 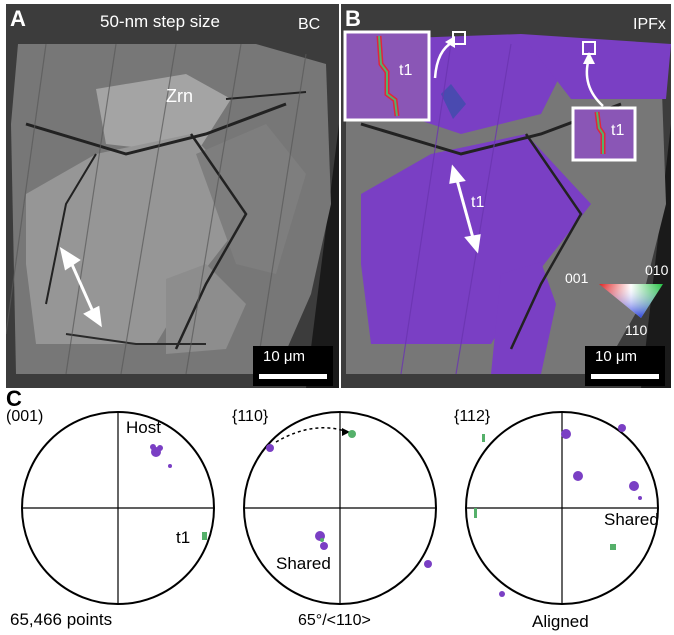 What do you see at coordinates (183, 537) in the screenshot?
I see `twin-label-c: t1` at bounding box center [183, 537].